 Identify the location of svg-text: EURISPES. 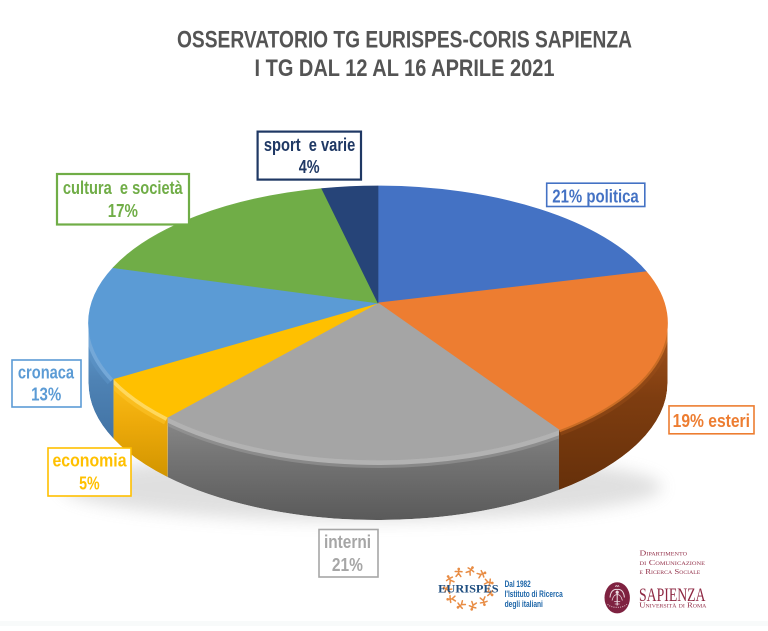
(468, 590).